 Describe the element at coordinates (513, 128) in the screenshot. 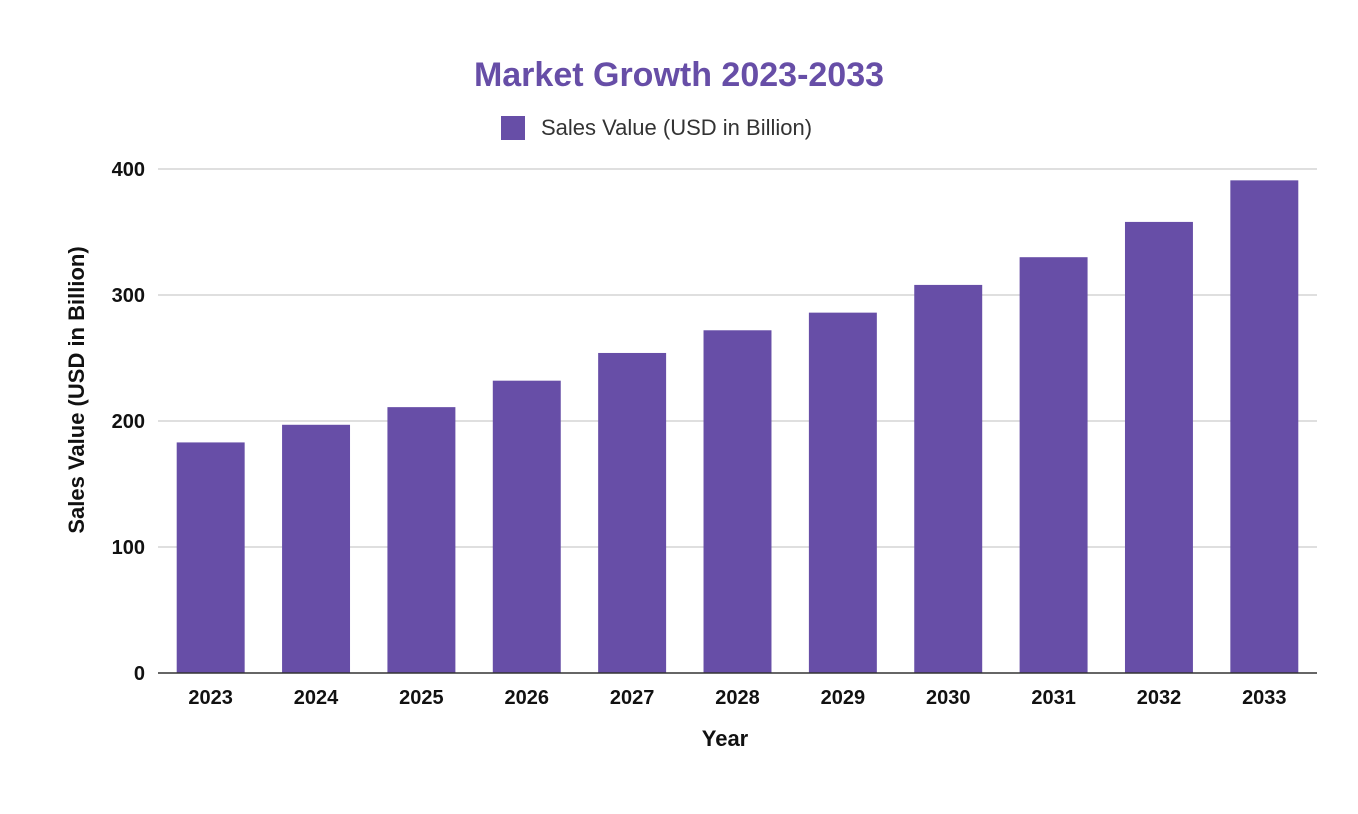

I see `legend-swatch` at that location.